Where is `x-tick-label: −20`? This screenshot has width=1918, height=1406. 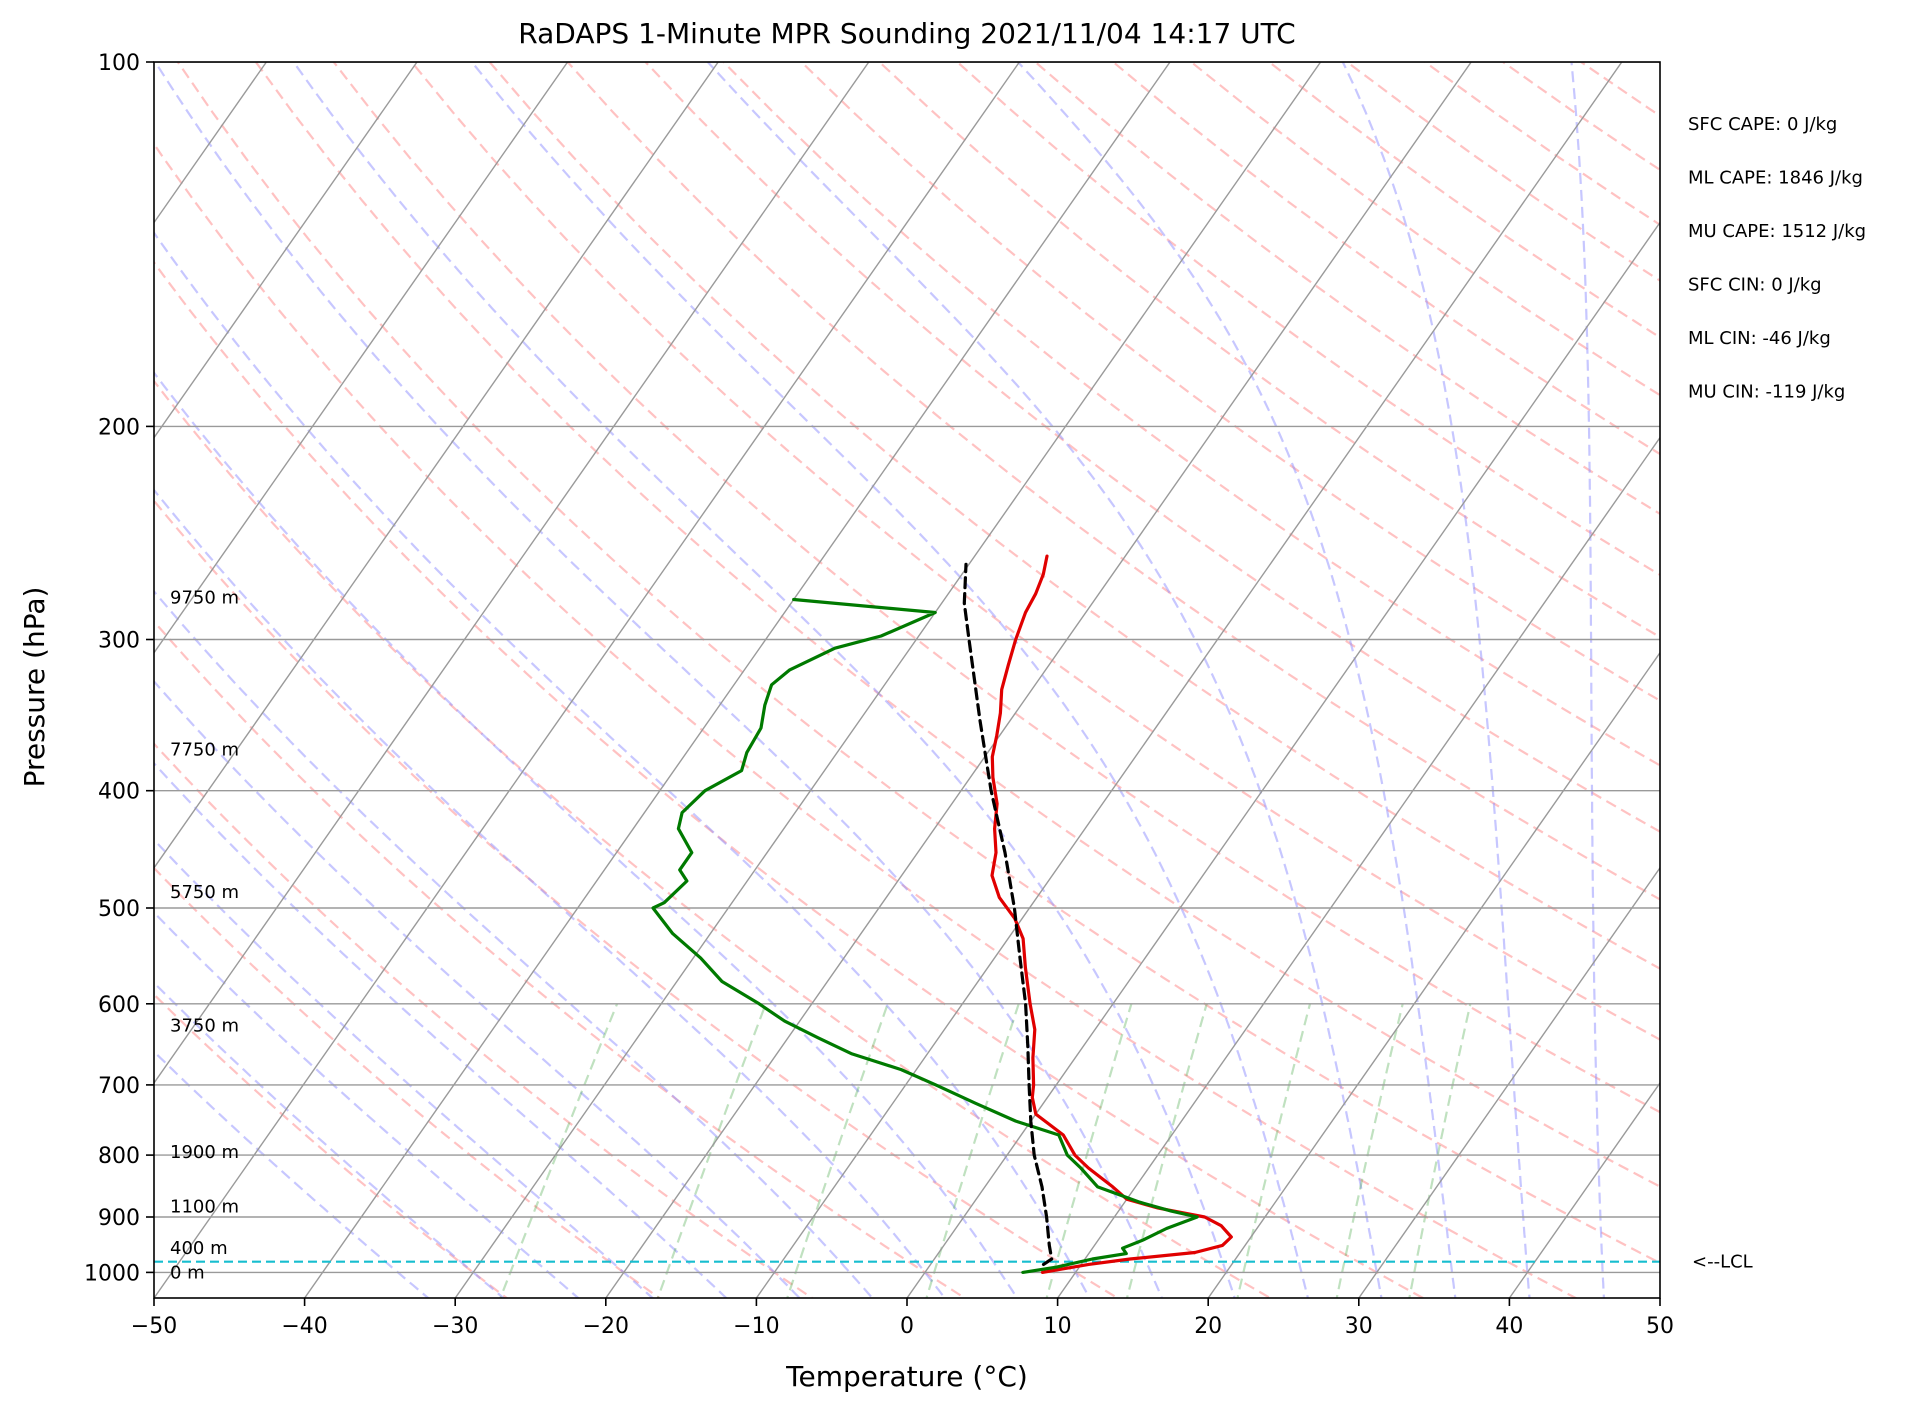 x-tick-label: −20 is located at coordinates (606, 1326).